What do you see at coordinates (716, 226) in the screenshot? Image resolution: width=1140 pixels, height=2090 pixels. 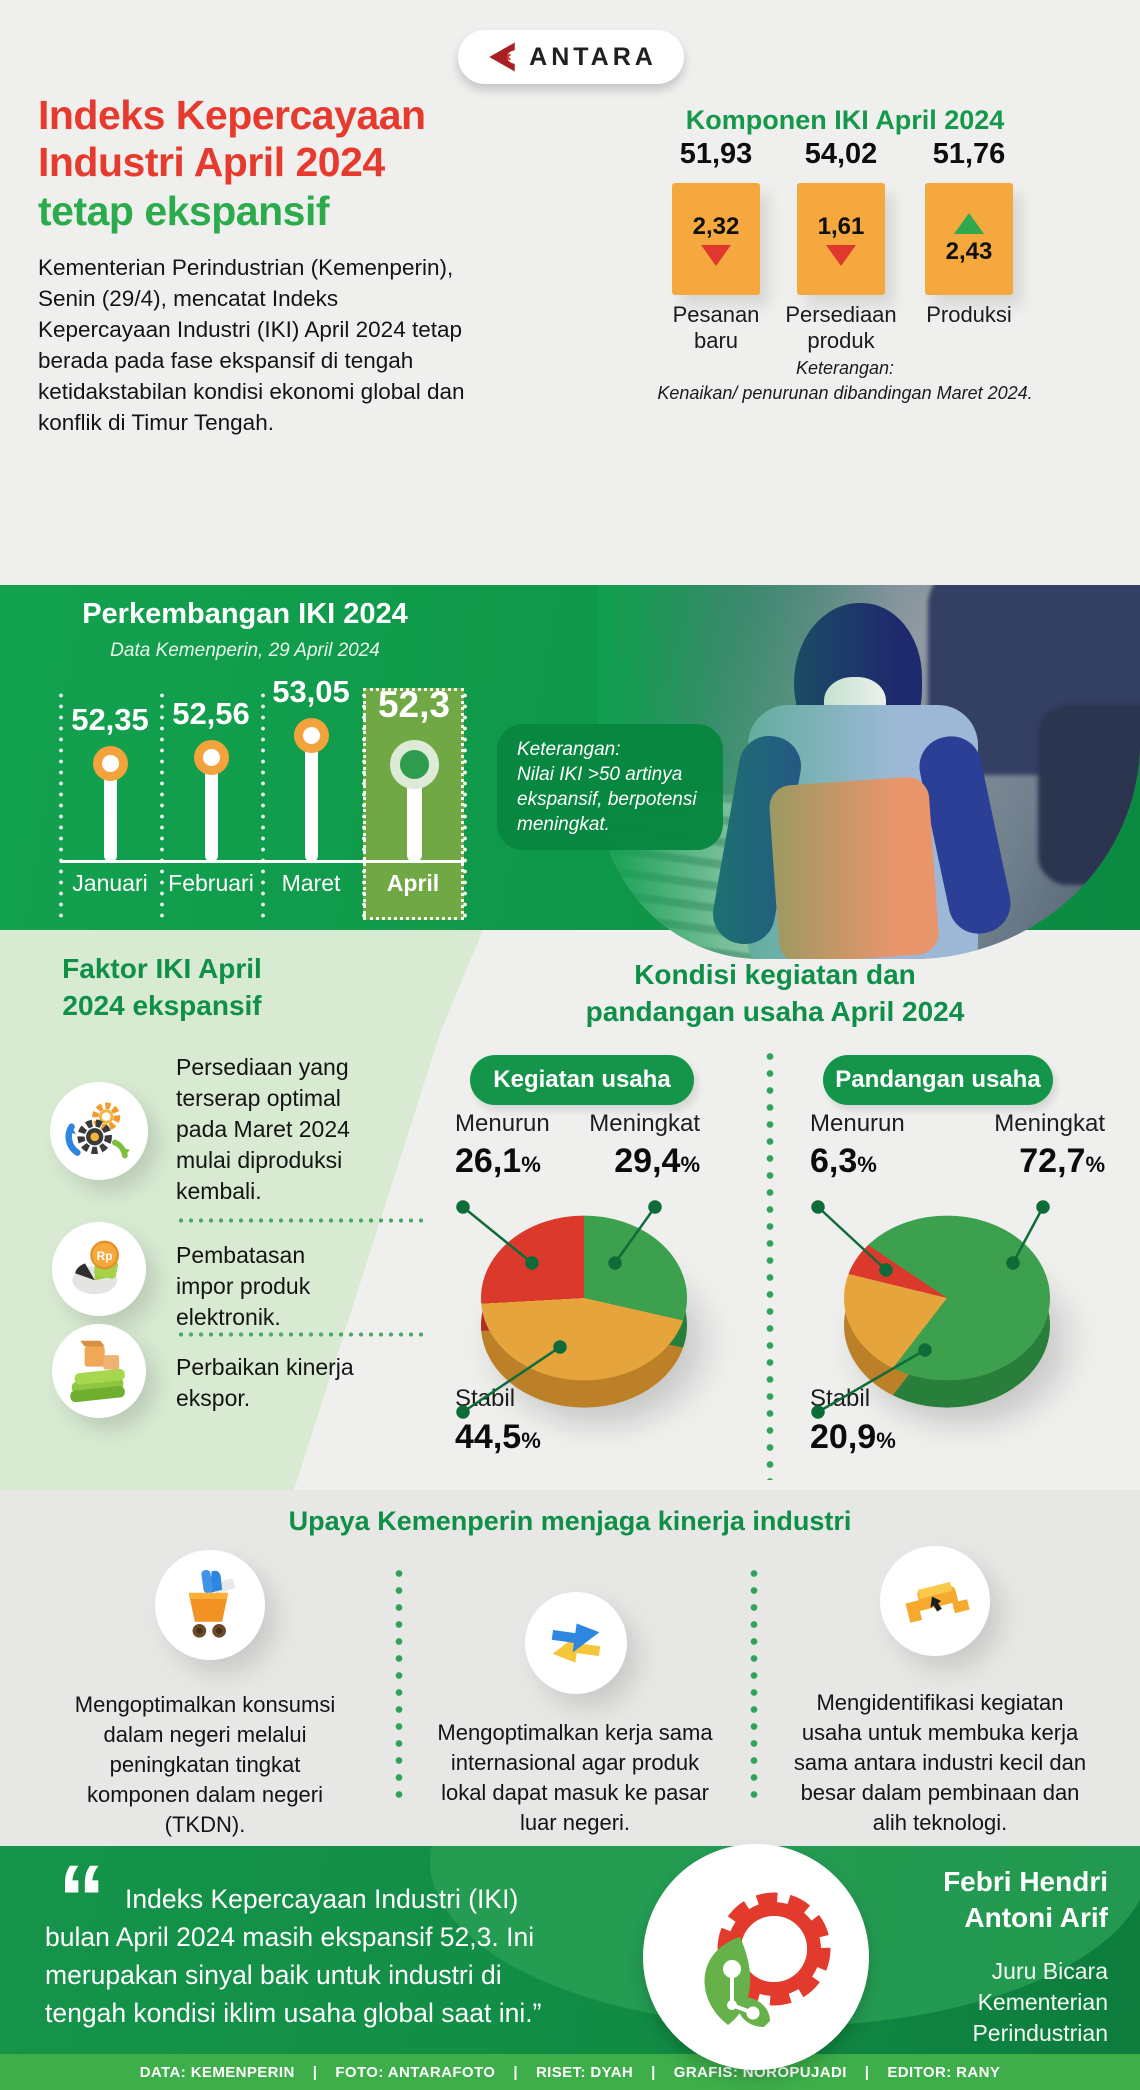 I see `change-value: 2,32` at bounding box center [716, 226].